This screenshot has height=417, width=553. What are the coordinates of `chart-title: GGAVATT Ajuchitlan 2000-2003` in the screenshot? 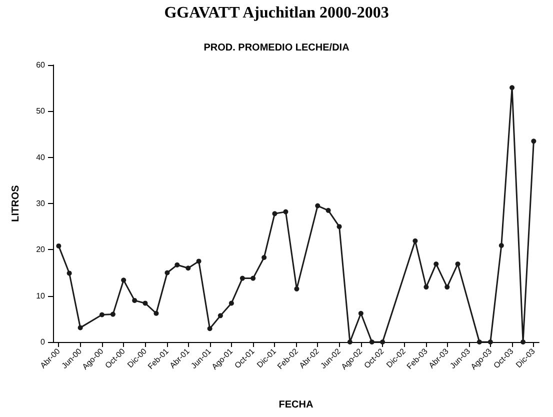 It's located at (276, 13).